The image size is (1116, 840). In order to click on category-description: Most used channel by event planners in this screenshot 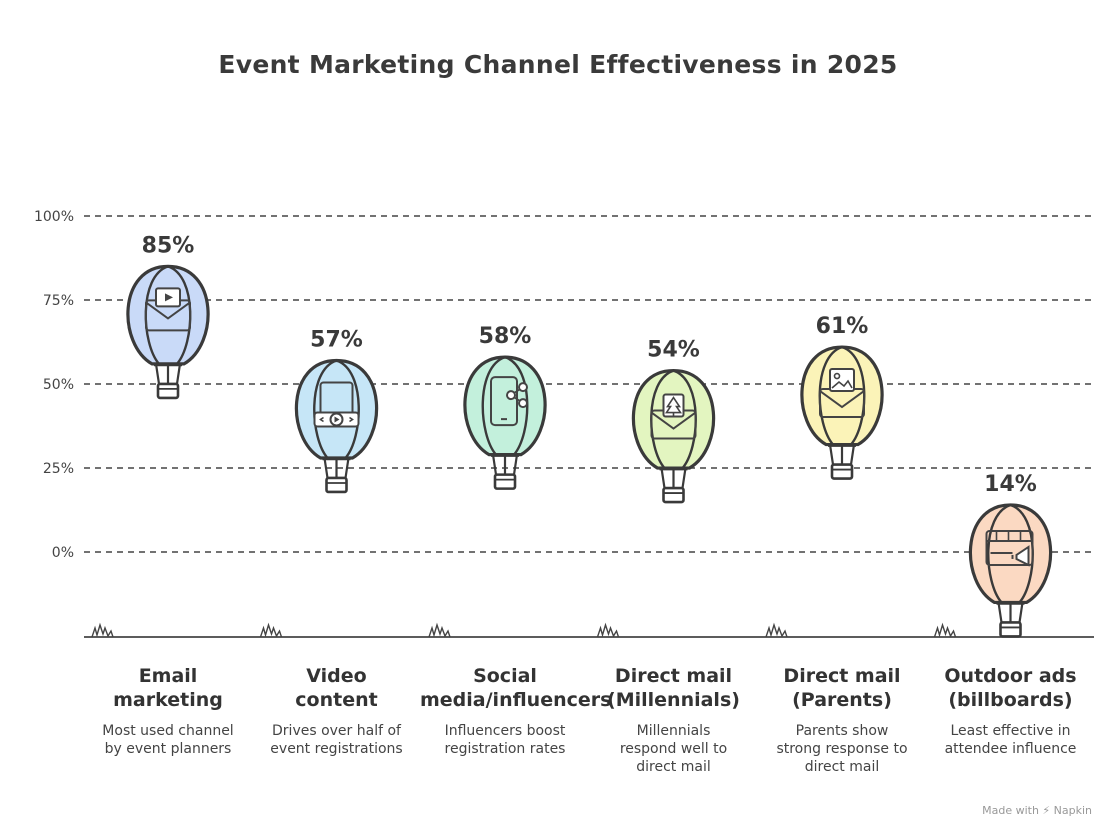, I will do `click(168, 740)`.